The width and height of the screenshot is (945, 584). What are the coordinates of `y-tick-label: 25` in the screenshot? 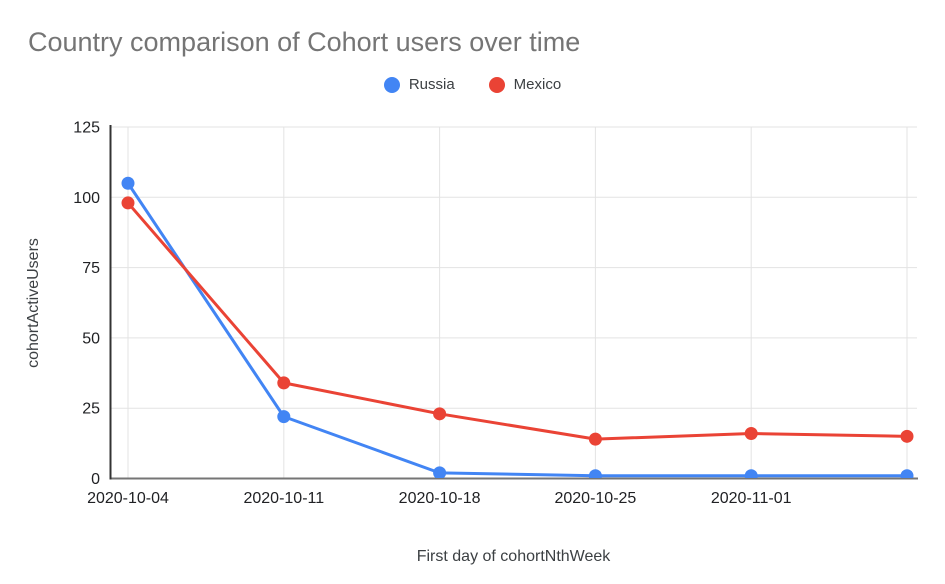 It's located at (91, 409).